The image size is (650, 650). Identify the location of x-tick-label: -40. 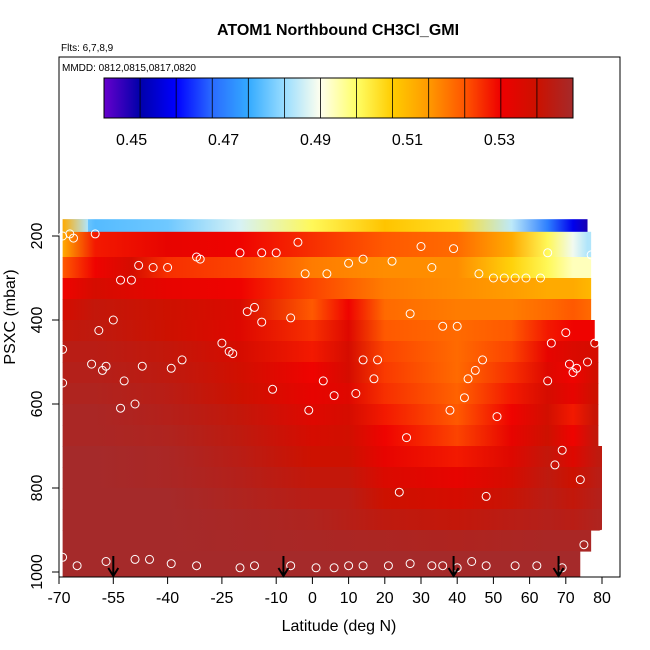
(167, 598).